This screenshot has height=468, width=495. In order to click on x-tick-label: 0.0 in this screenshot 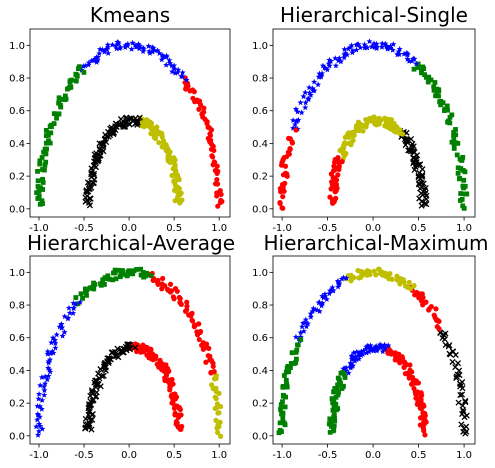, I will do `click(129, 228)`.